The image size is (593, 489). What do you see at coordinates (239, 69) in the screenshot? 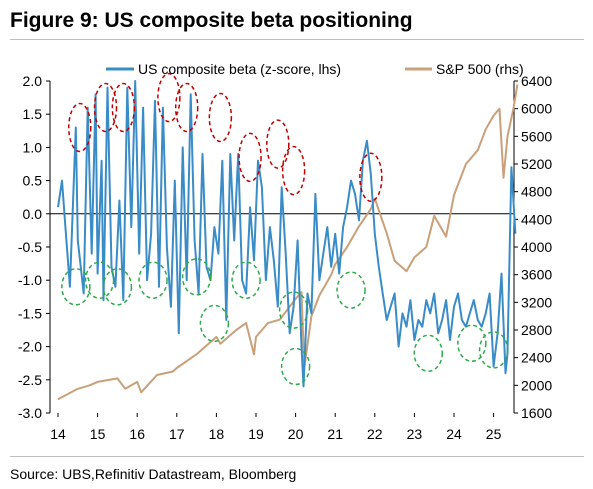
I see `legend-label-beta: US composite beta (z-score, lhs)` at bounding box center [239, 69].